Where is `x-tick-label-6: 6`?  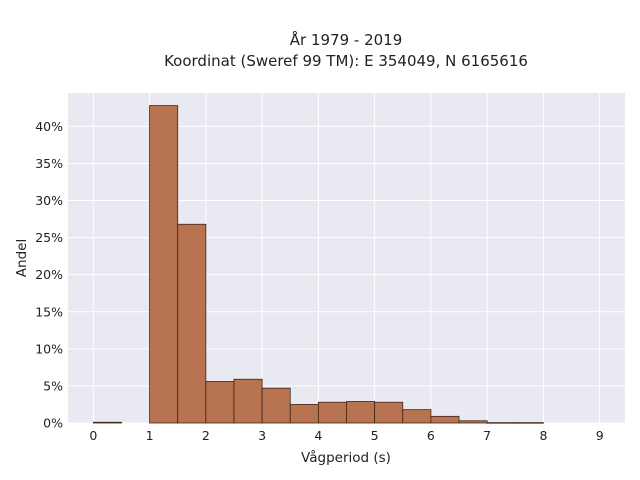
x-tick-label-6: 6 is located at coordinates (431, 435).